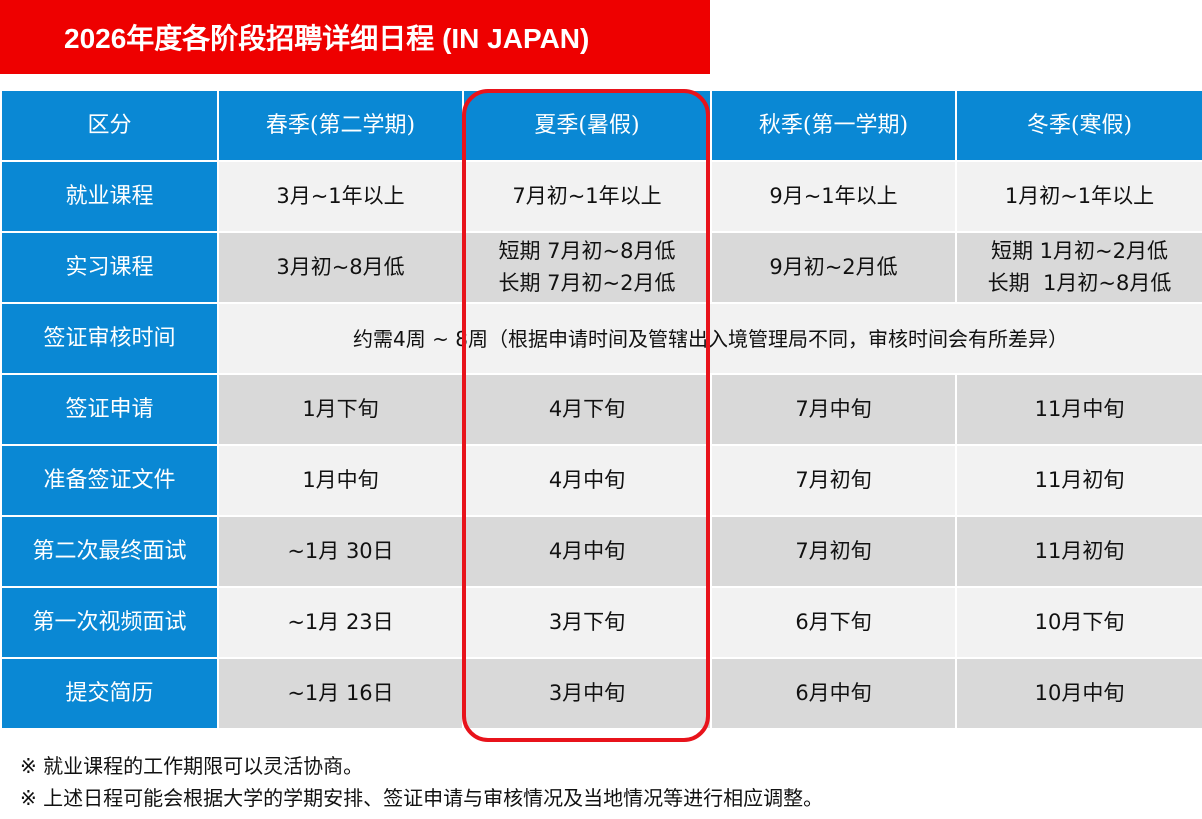 The width and height of the screenshot is (1202, 819). Describe the element at coordinates (587, 125) in the screenshot. I see `header-summer: 夏季(暑假)` at that location.